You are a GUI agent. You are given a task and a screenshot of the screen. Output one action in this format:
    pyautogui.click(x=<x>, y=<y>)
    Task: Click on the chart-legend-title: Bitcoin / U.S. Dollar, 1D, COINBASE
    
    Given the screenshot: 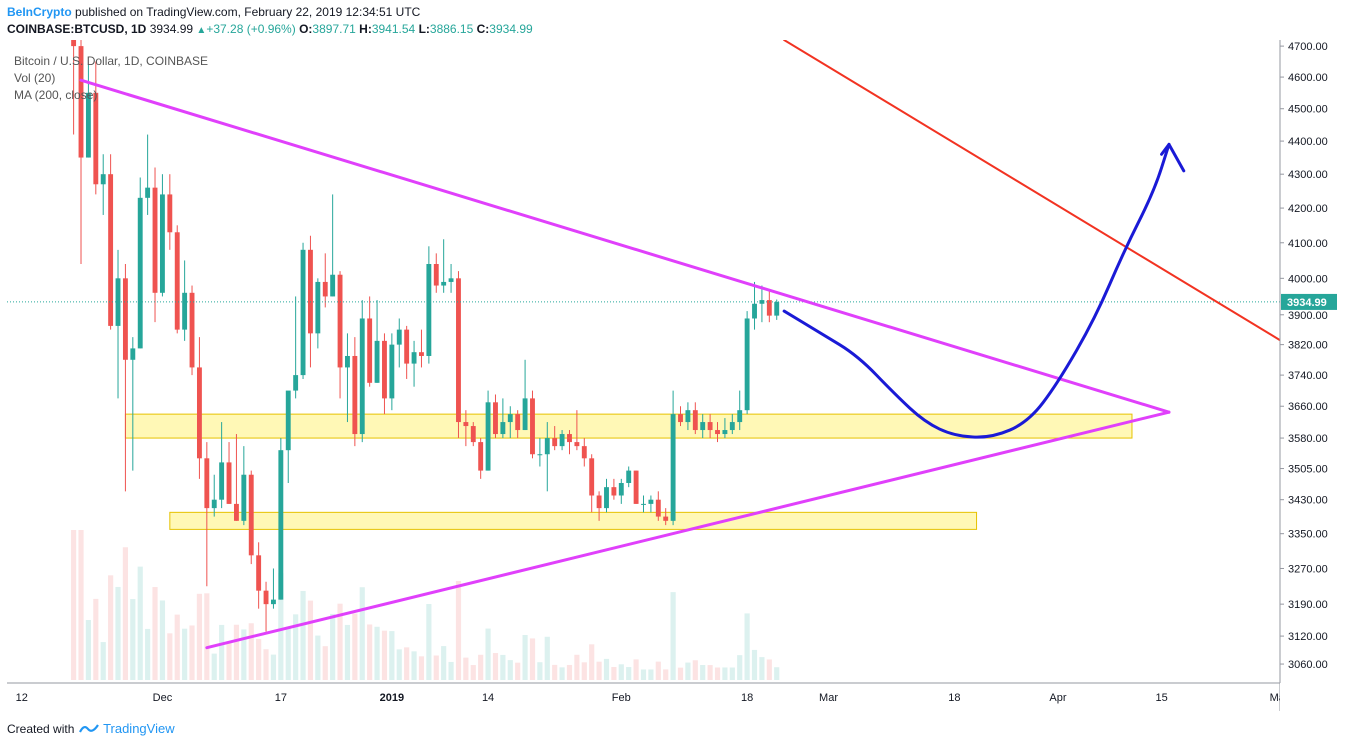 What is the action you would take?
    pyautogui.click(x=111, y=61)
    